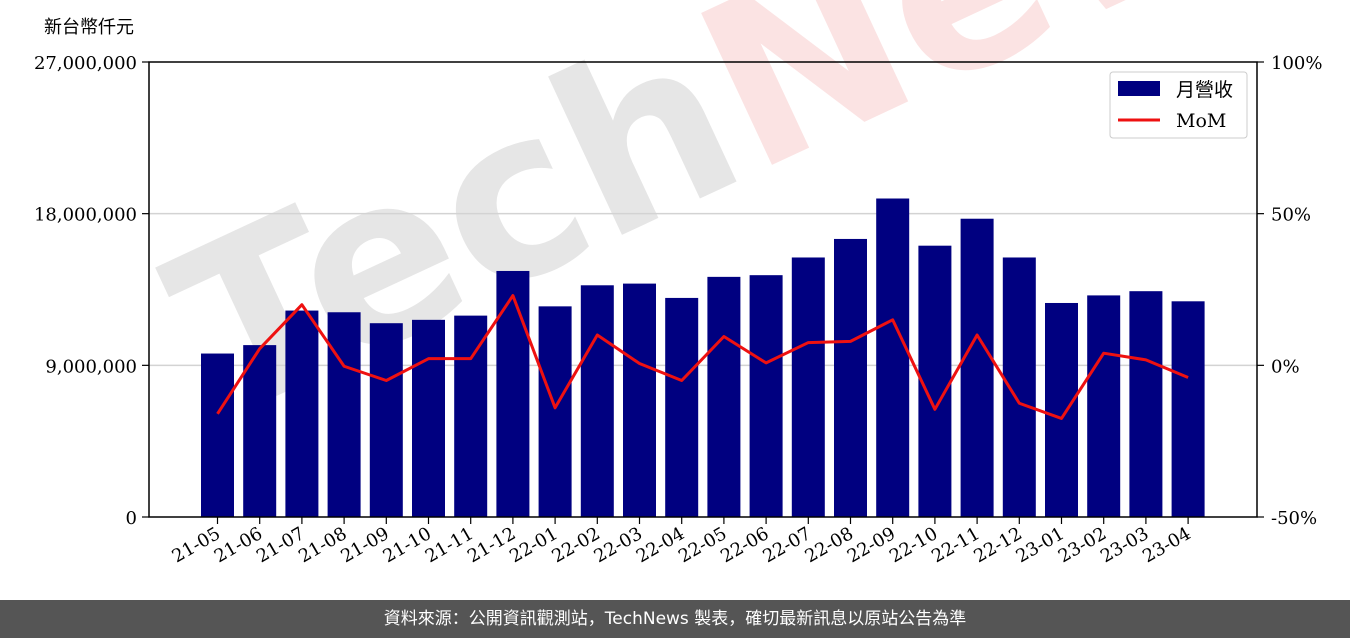  Describe the element at coordinates (1139, 88) in the screenshot. I see `legend-bar-swatch` at that location.